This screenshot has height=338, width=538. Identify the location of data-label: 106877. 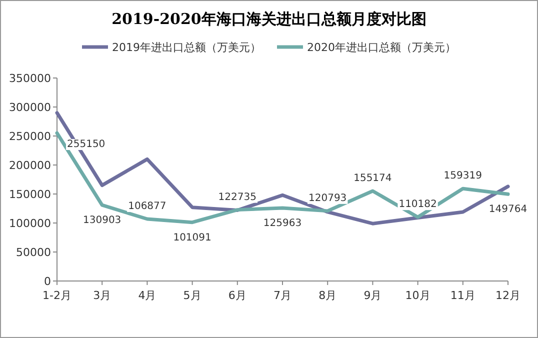
(147, 206).